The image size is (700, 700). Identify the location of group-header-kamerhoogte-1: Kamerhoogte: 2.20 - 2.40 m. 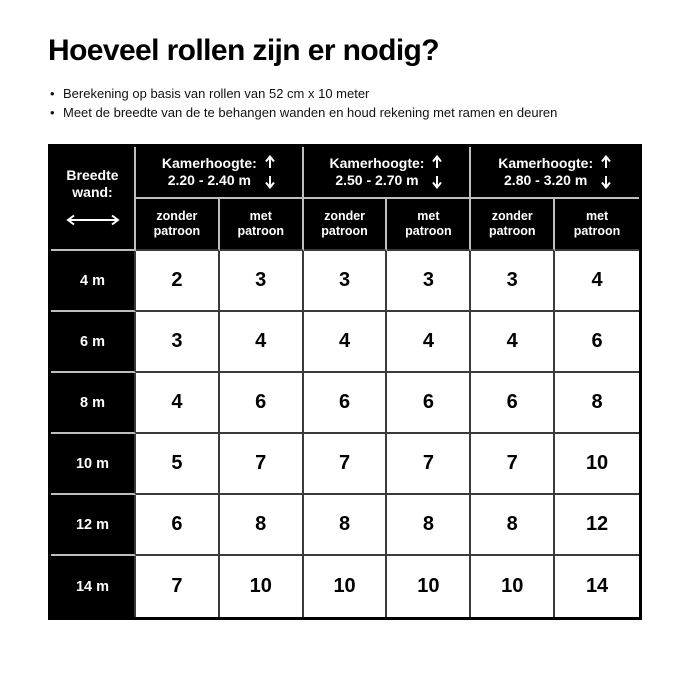
(220, 173).